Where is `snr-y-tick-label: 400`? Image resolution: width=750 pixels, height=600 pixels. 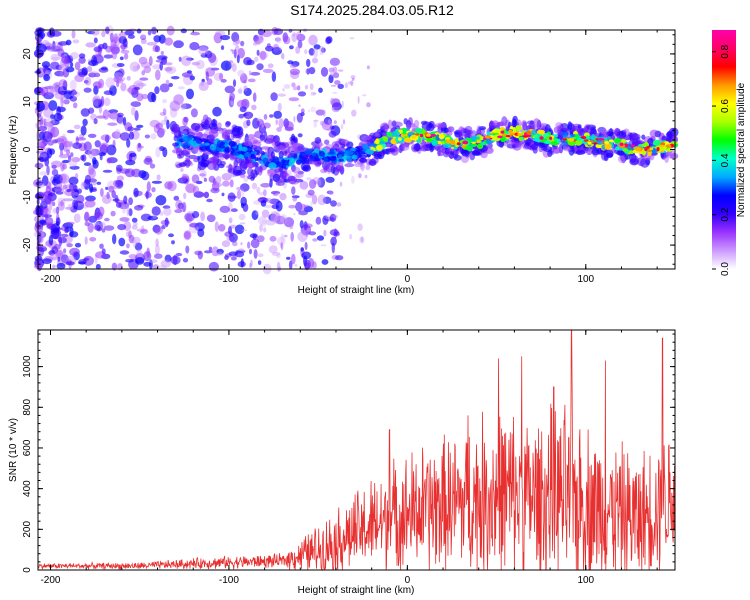 snr-y-tick-label: 400 is located at coordinates (27, 488).